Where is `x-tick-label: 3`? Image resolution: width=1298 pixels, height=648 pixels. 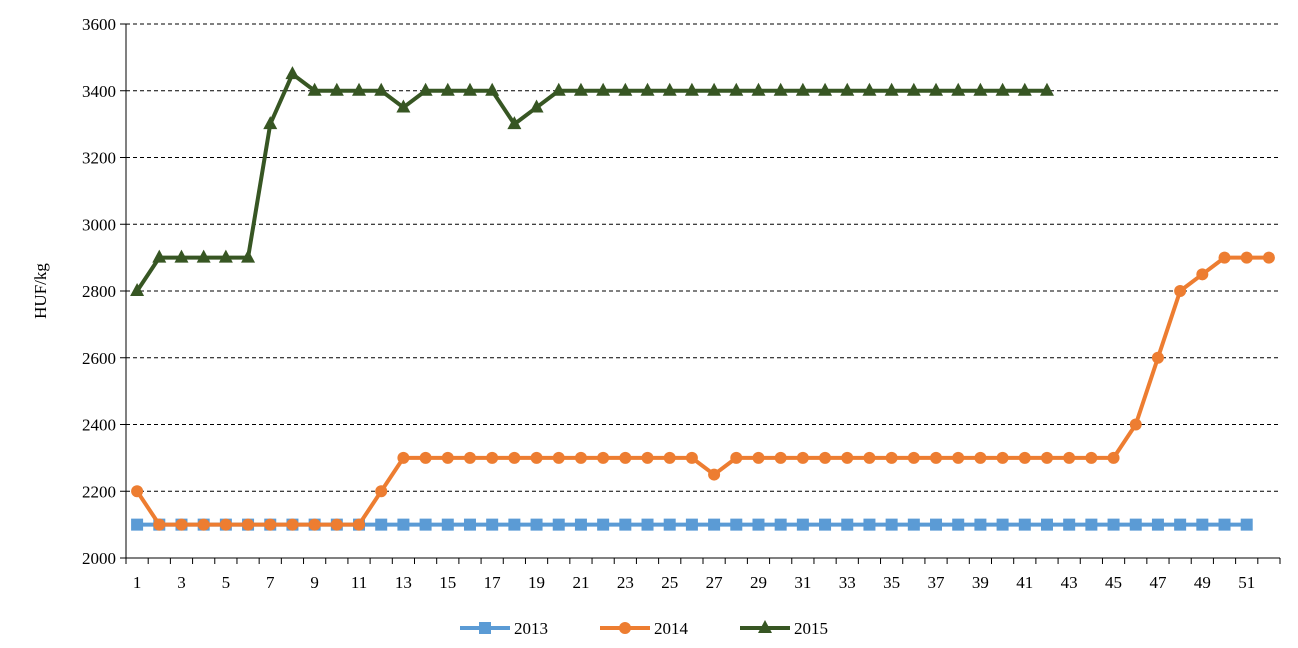 x-tick-label: 3 is located at coordinates (181, 582).